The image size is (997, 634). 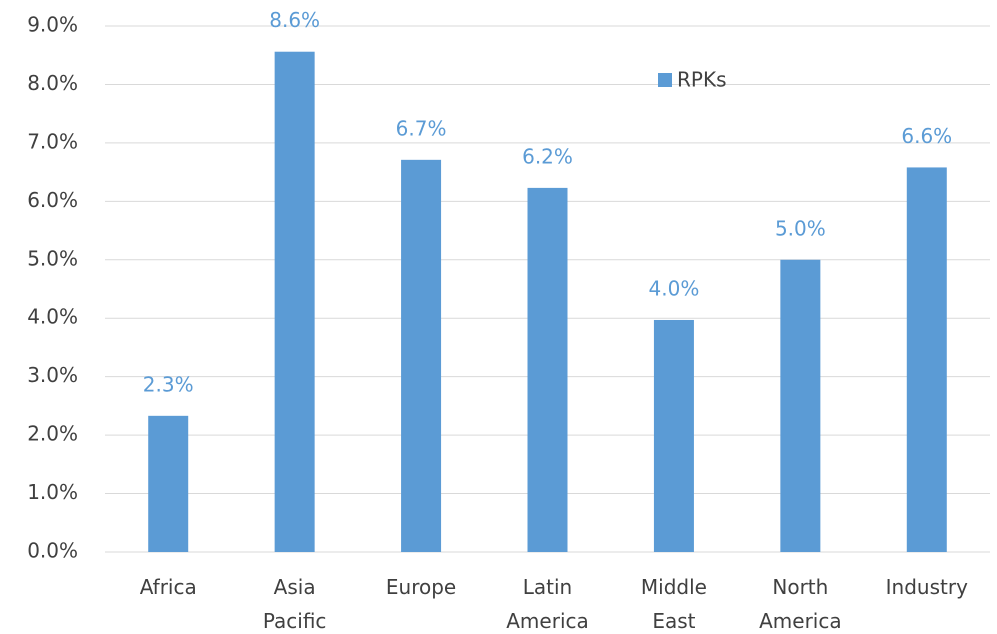 I want to click on x-tick-label: Africa, so click(x=168, y=587).